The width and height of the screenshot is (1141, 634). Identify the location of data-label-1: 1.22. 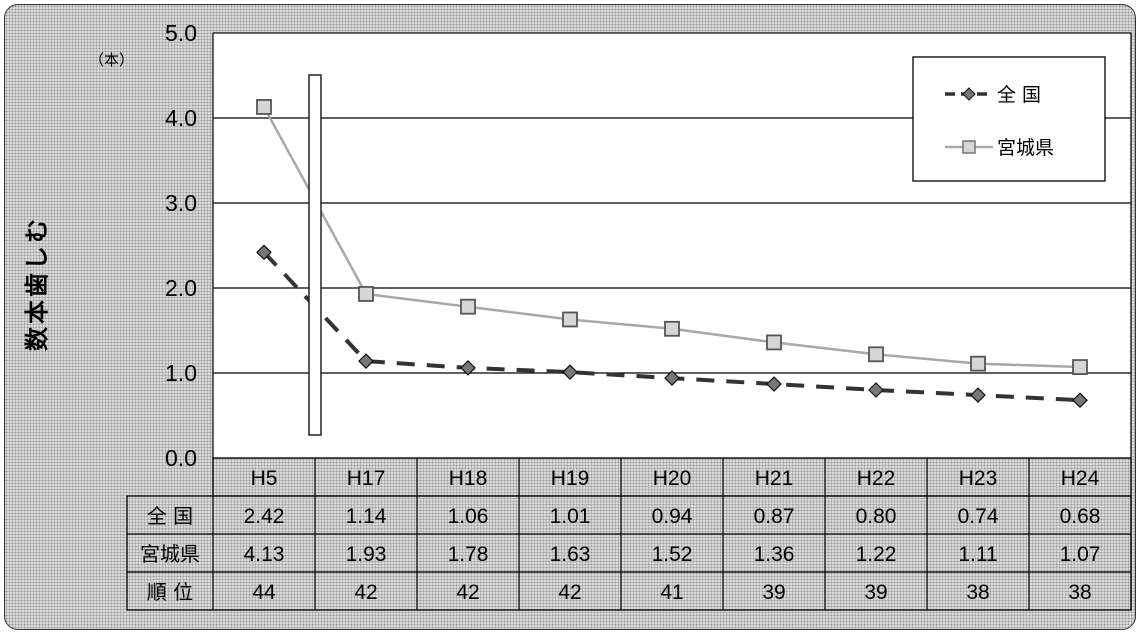
(876, 554).